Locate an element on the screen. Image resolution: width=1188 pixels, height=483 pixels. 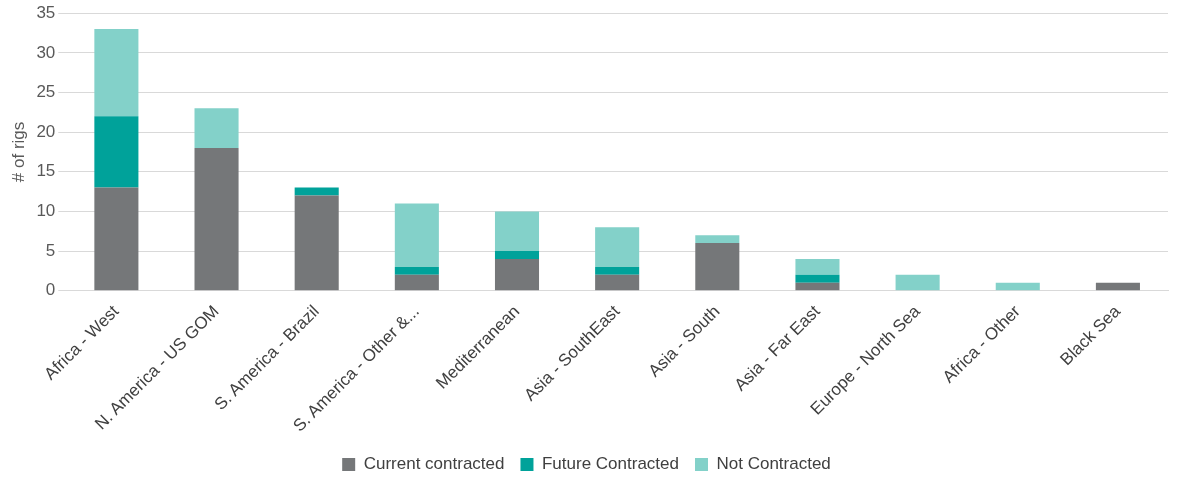
y-tick-label: 15 is located at coordinates (46, 171).